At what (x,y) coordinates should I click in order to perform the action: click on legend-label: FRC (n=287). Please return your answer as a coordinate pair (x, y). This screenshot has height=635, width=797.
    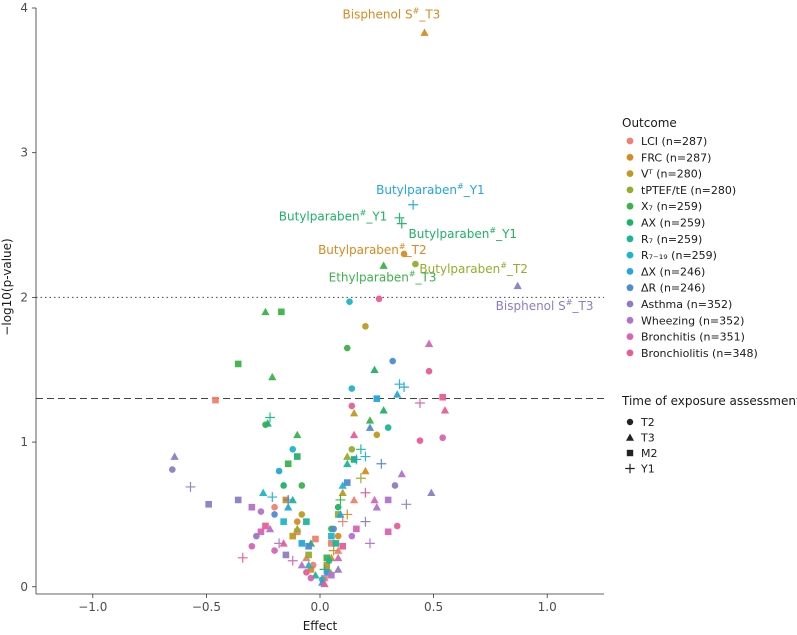
    Looking at the image, I should click on (676, 157).